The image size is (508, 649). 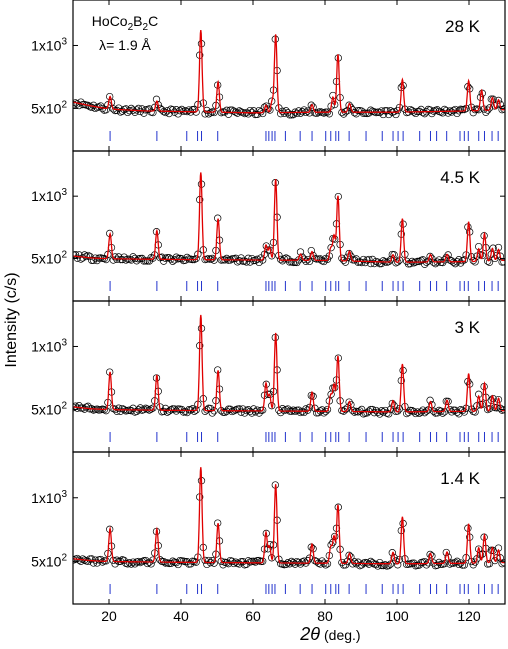 What do you see at coordinates (125, 33) in the screenshot?
I see `sample-annotation: HoCo2B2C λ= 1.9 Å` at bounding box center [125, 33].